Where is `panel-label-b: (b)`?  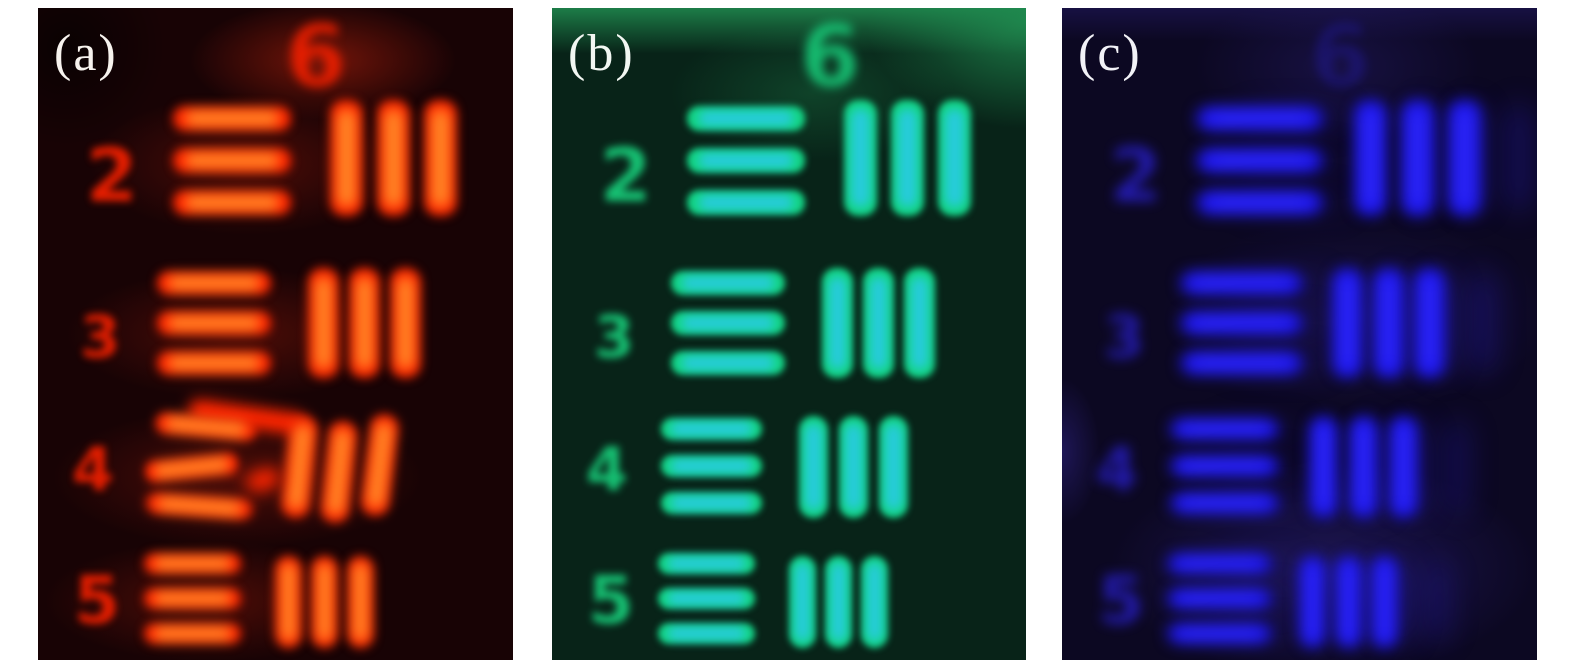 panel-label-b: (b) is located at coordinates (601, 53).